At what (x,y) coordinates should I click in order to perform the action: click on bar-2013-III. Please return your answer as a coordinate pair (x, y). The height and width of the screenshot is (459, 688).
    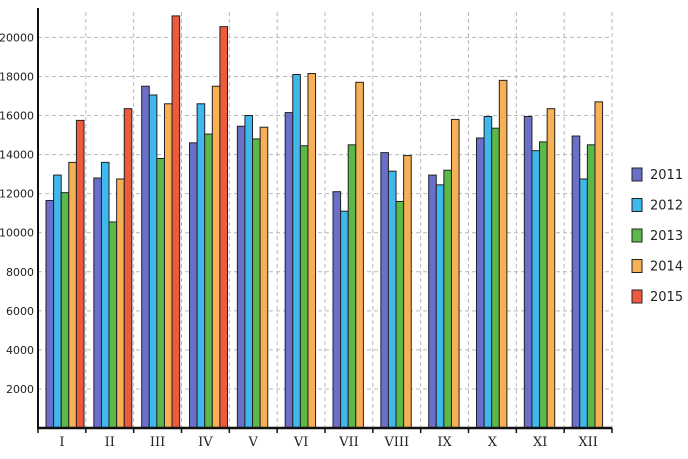
    Looking at the image, I should click on (160, 293).